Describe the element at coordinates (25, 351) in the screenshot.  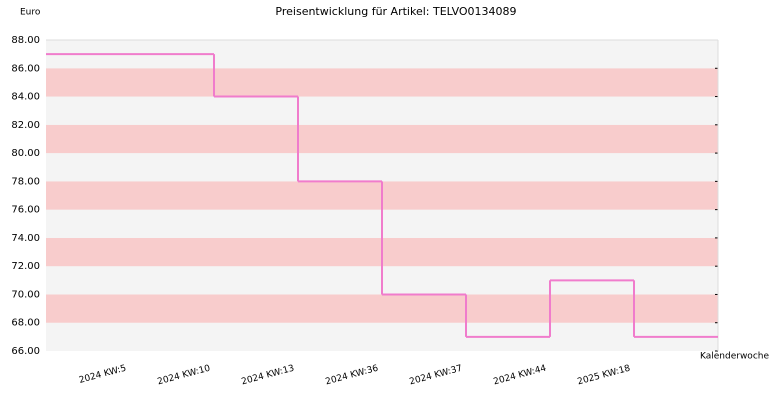
I see `y-tick-label: 66.00` at that location.